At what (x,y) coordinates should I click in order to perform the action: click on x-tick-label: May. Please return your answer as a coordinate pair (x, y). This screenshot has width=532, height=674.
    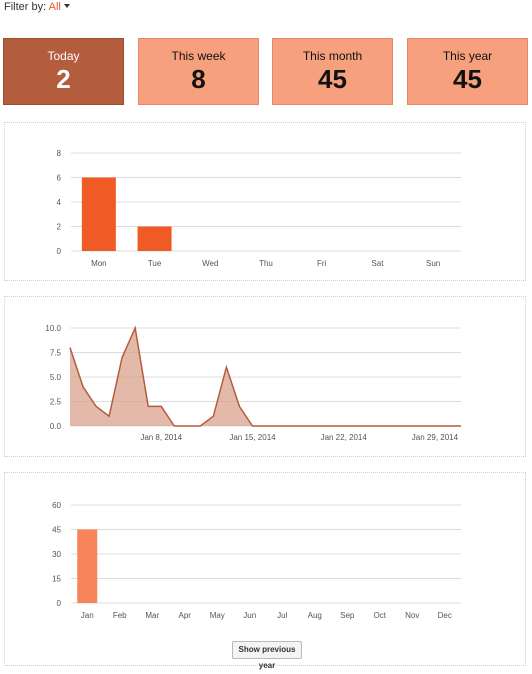
    Looking at the image, I should click on (217, 615).